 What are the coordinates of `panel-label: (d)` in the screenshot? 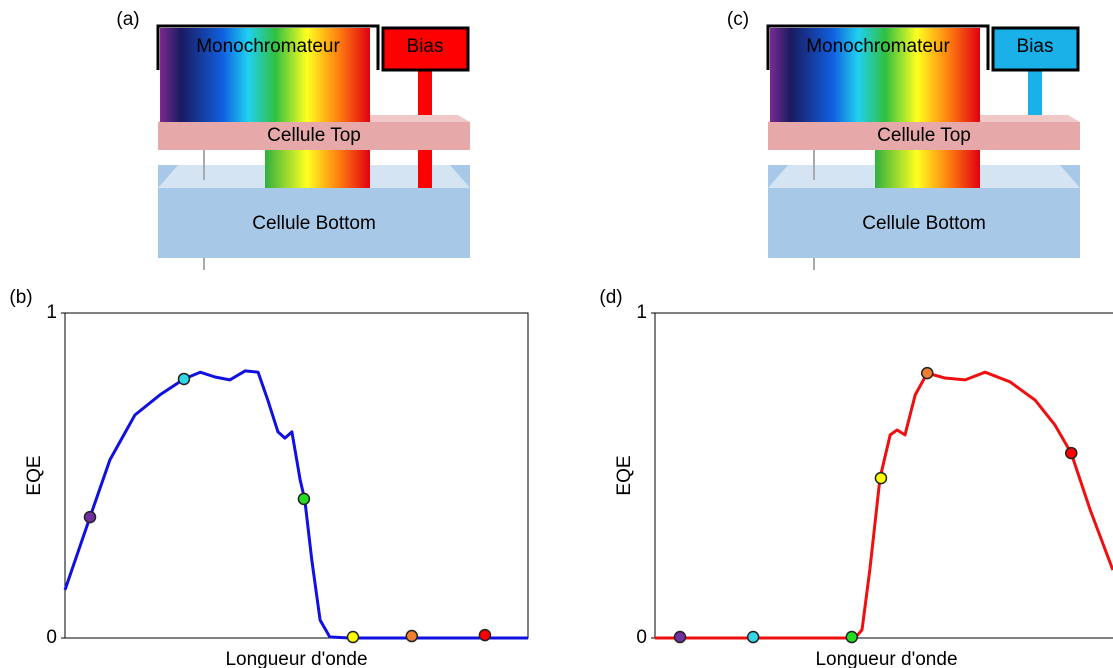 It's located at (610, 297).